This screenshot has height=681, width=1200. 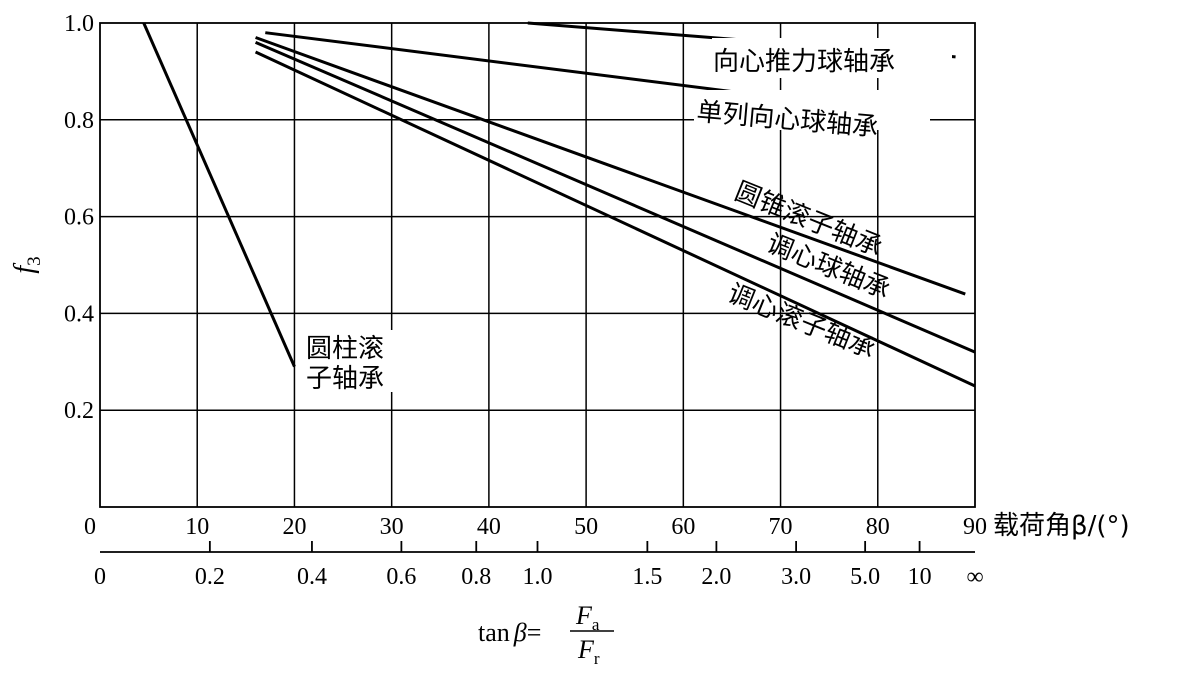 I want to click on secondary-tick-label: 0, so click(x=100, y=577).